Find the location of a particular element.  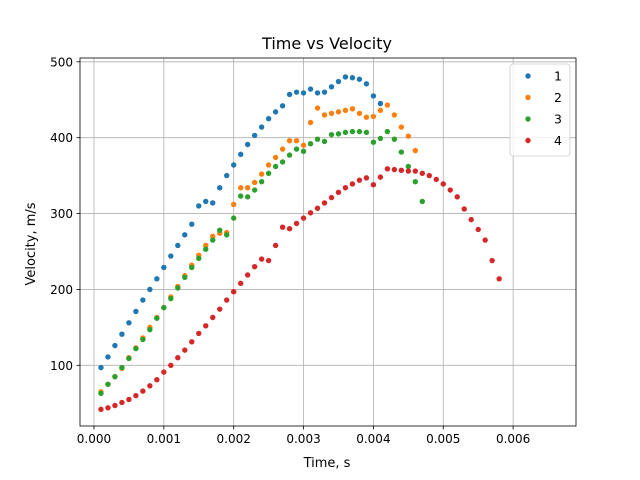

legend-label: 1 is located at coordinates (558, 76).